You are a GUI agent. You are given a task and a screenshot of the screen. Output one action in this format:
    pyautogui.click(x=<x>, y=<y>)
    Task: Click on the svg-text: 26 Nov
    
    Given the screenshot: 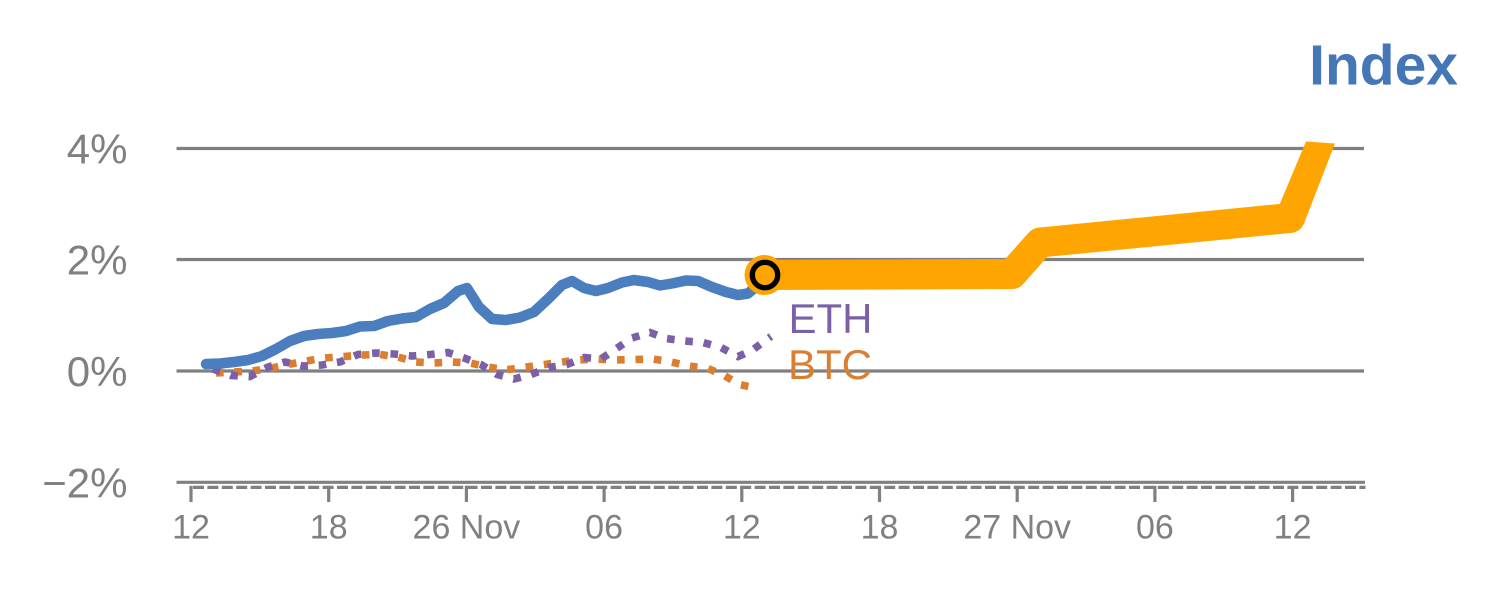 What is the action you would take?
    pyautogui.click(x=467, y=528)
    